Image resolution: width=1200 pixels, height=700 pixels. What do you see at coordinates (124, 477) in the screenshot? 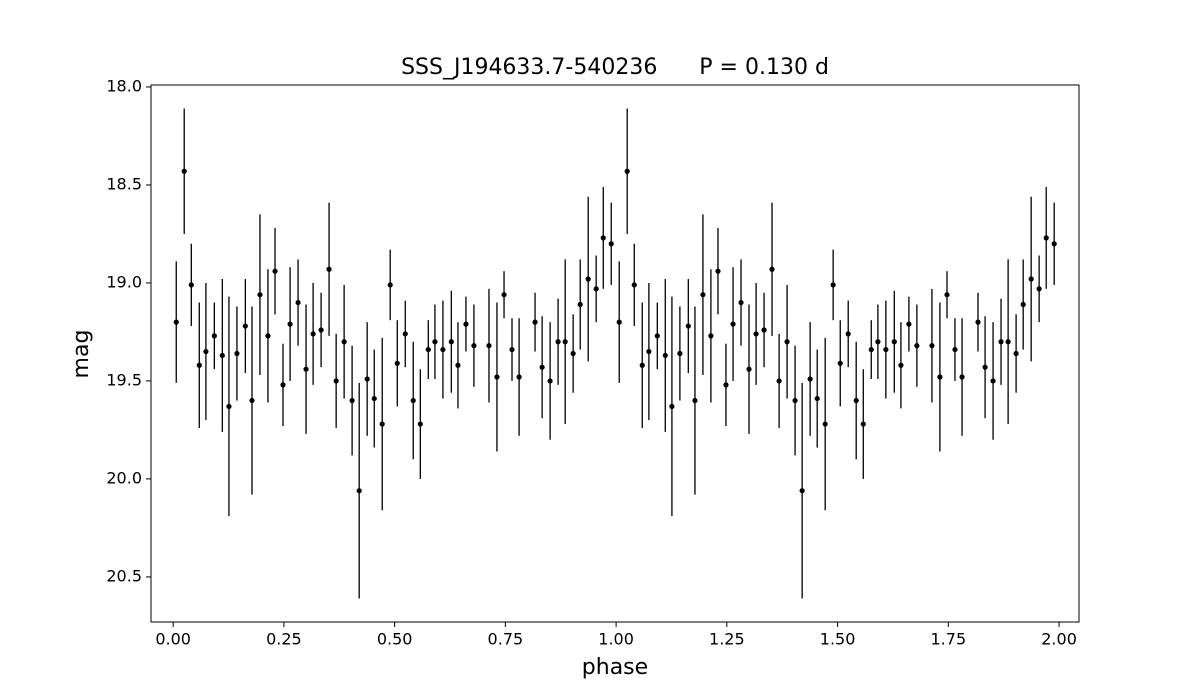
I see `y-tick-label: 20.0` at bounding box center [124, 477].